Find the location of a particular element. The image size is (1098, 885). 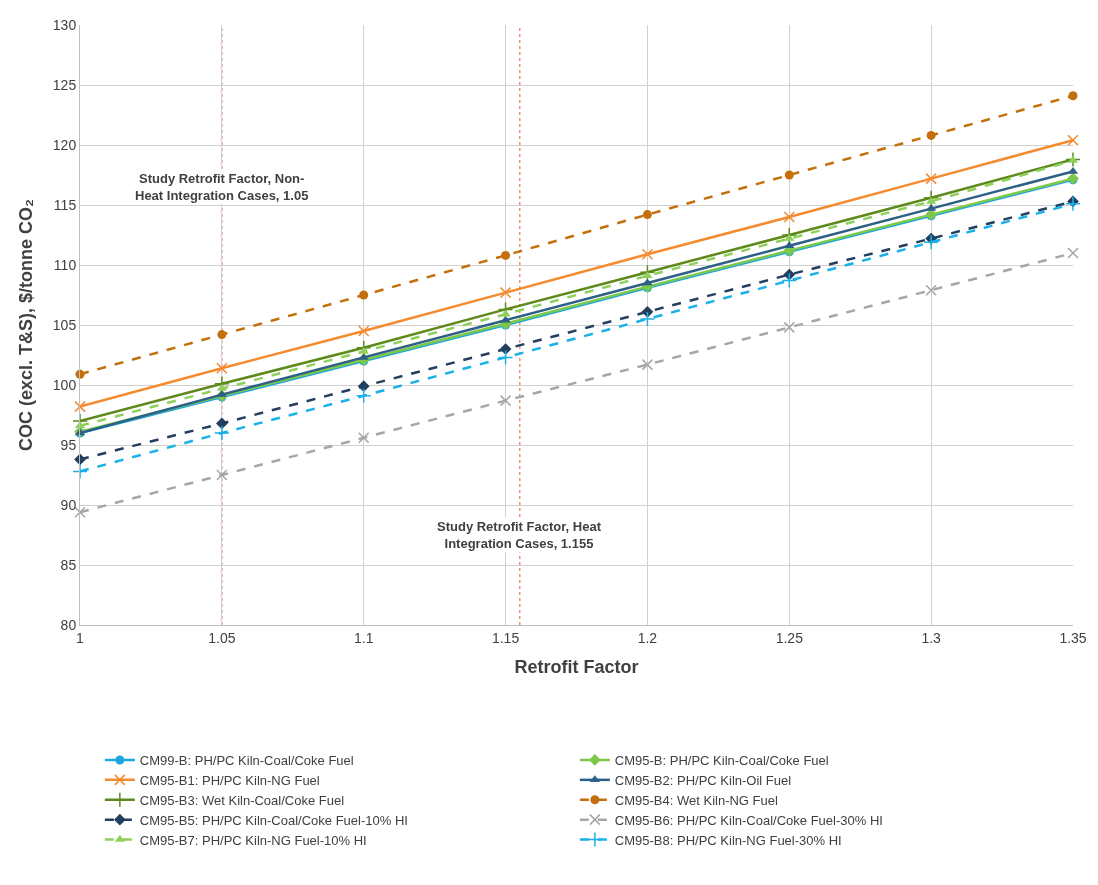

legend-label: CM95-B1: PH/PC Kiln-NG Fuel is located at coordinates (229, 780).